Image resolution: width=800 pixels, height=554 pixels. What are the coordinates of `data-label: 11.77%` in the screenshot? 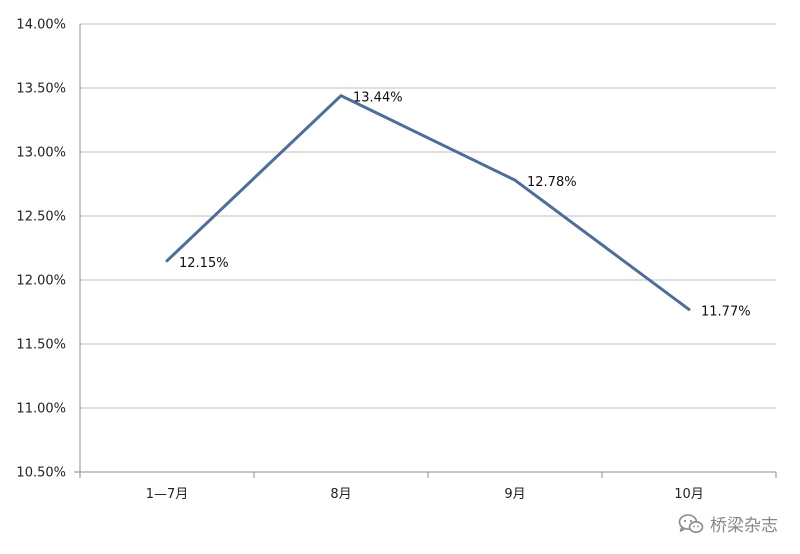 It's located at (726, 311).